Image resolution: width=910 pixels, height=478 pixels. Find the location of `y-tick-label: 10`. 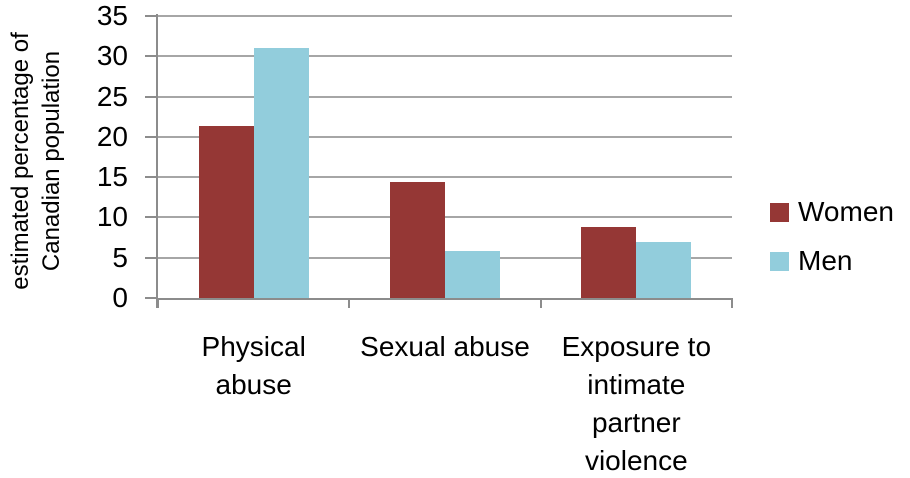

y-tick-label: 10 is located at coordinates (112, 217).